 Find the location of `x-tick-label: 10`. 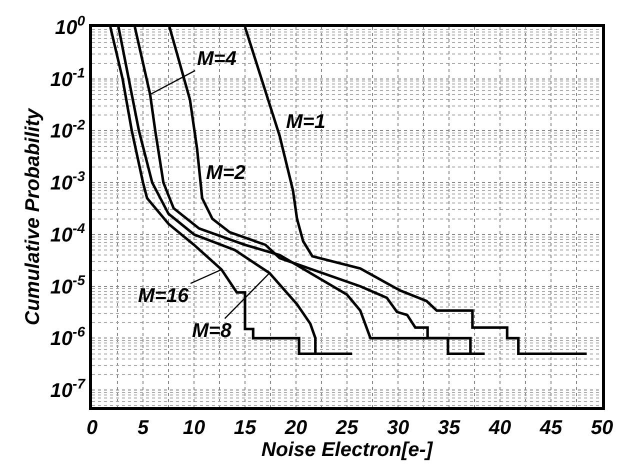

x-tick-label: 10 is located at coordinates (194, 428).